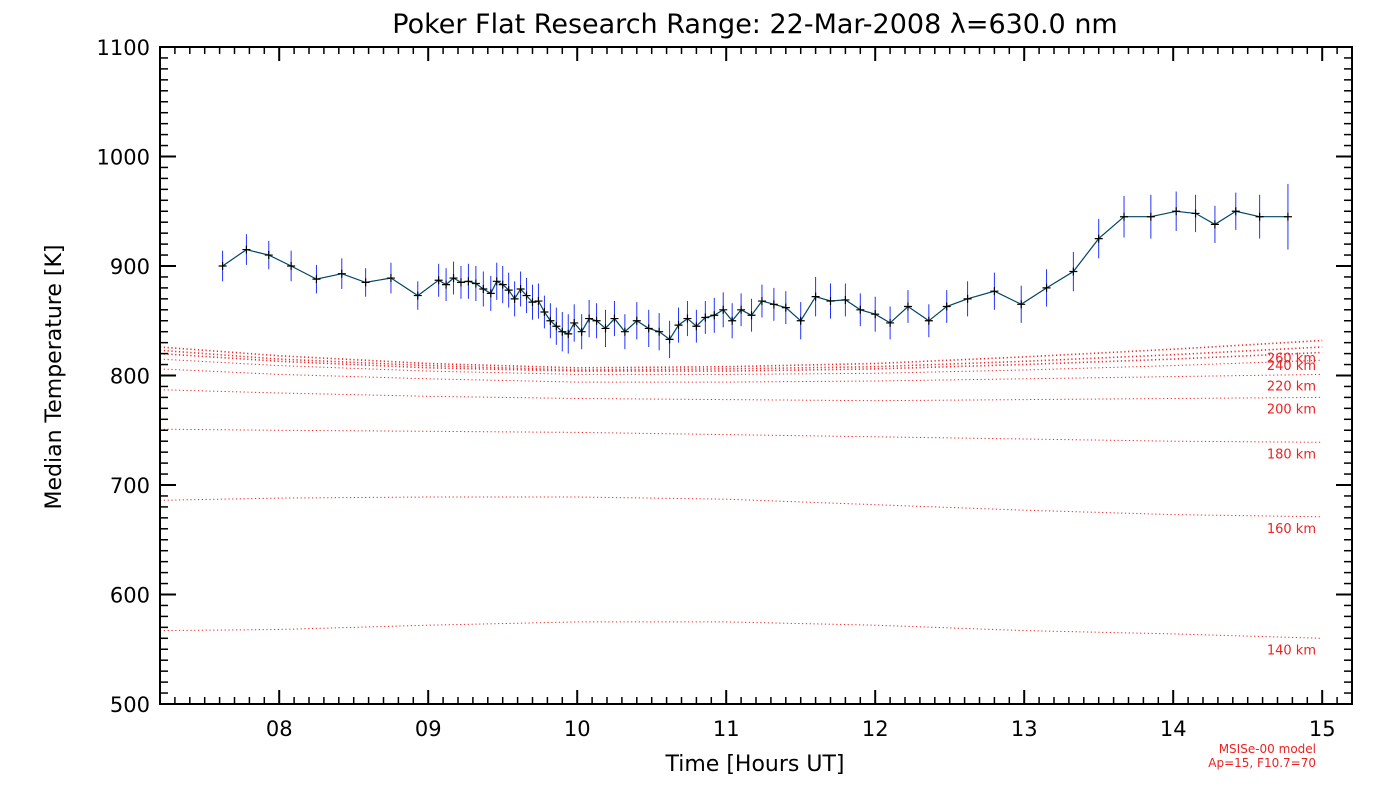 Image resolution: width=1400 pixels, height=800 pixels. Describe the element at coordinates (875, 729) in the screenshot. I see `x-tick-label: 12` at that location.